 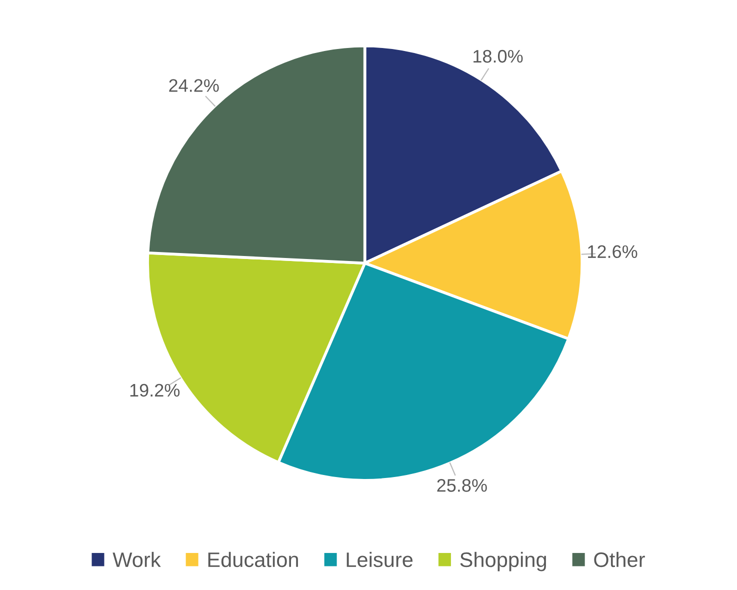 I want to click on data-label: 25.8%, so click(x=462, y=485).